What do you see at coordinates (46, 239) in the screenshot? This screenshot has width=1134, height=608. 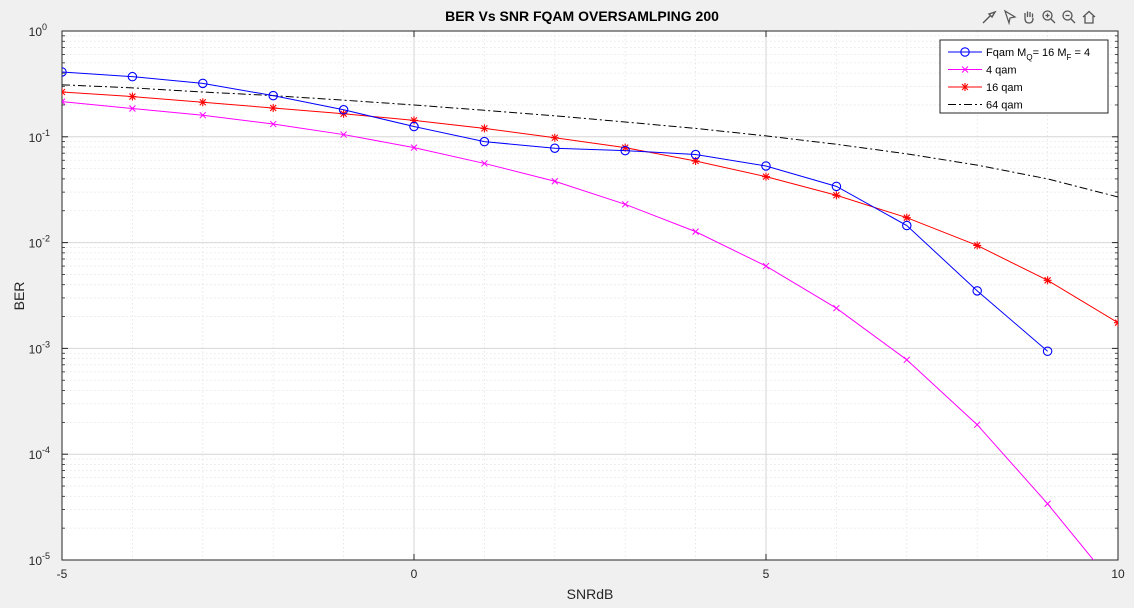 I see `y-tick-exponent: -2` at bounding box center [46, 239].